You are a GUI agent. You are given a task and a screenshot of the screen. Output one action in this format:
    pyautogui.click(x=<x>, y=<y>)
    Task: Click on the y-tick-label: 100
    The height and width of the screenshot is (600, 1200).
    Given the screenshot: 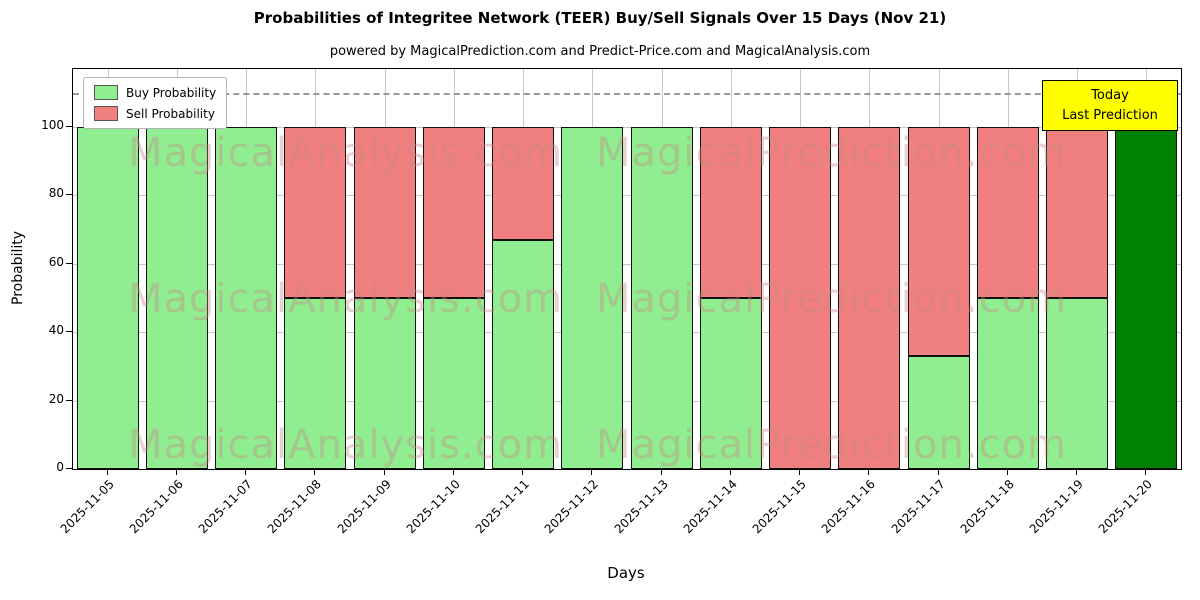 What is the action you would take?
    pyautogui.click(x=52, y=125)
    